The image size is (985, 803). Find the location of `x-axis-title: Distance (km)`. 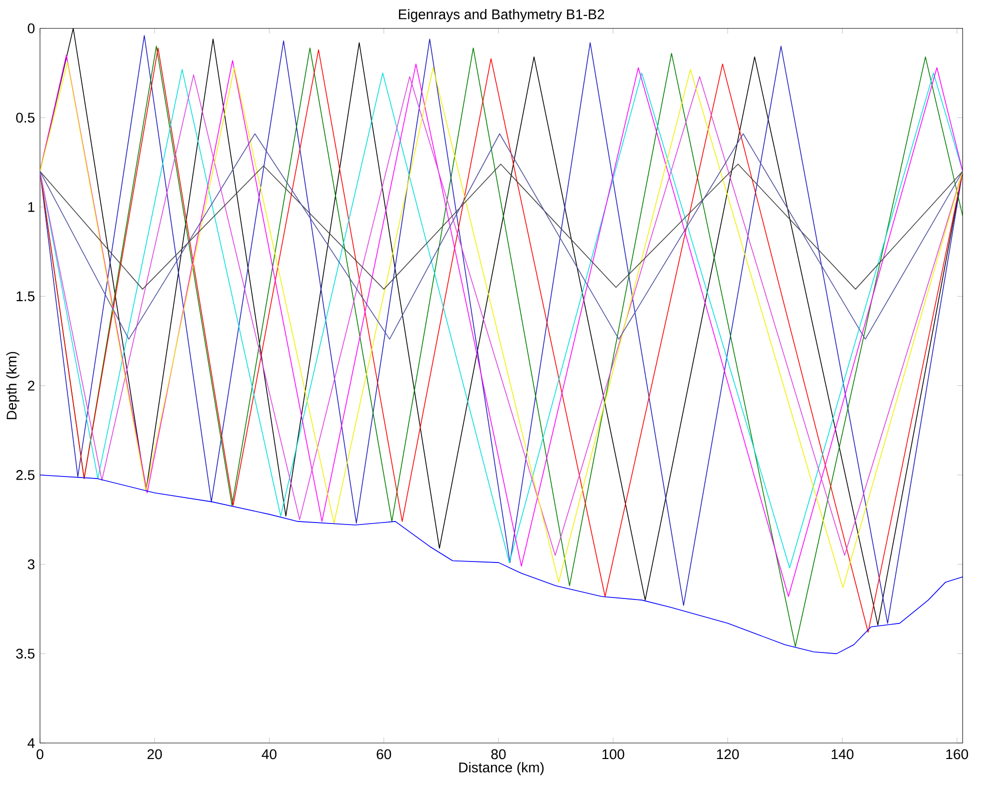

x-axis-title: Distance (km) is located at coordinates (501, 769).